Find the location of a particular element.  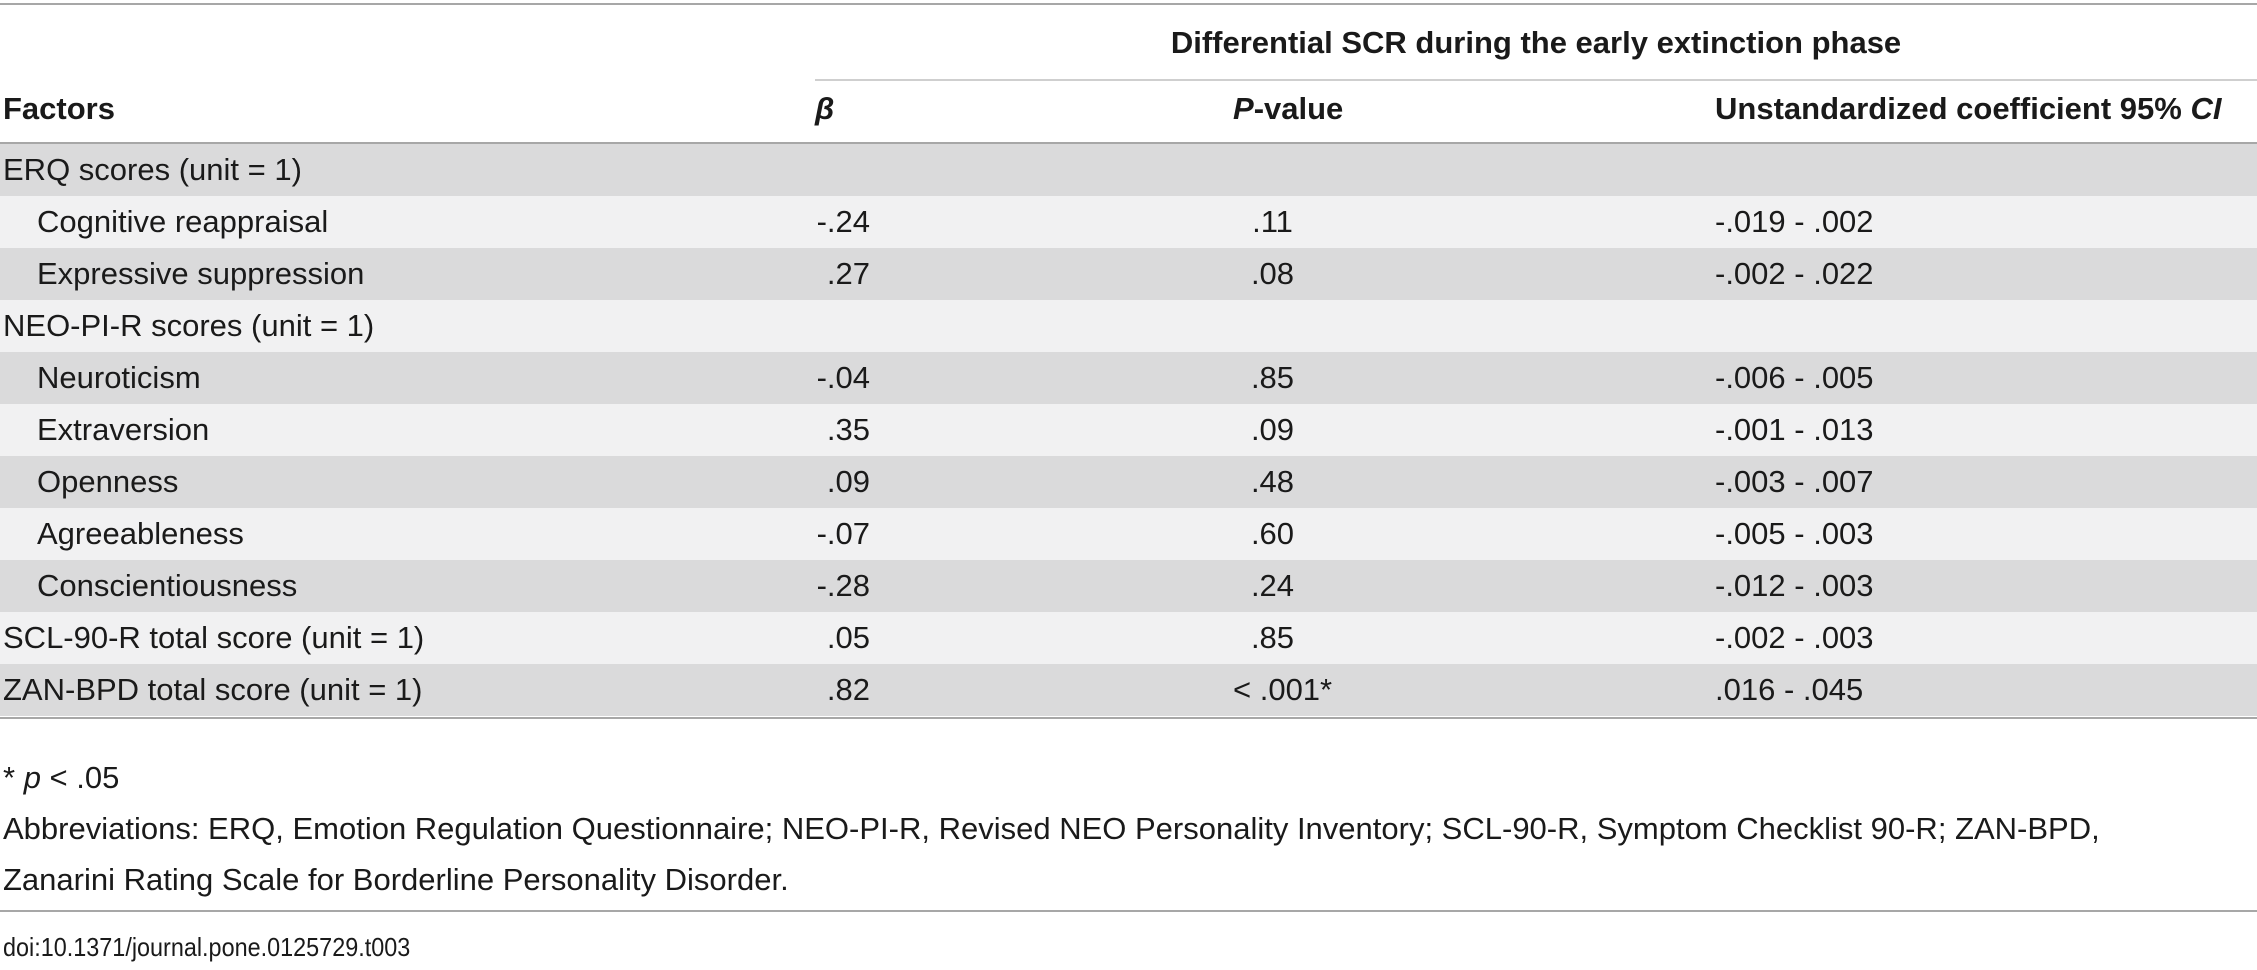

cell-beta: .27 is located at coordinates (848, 273).